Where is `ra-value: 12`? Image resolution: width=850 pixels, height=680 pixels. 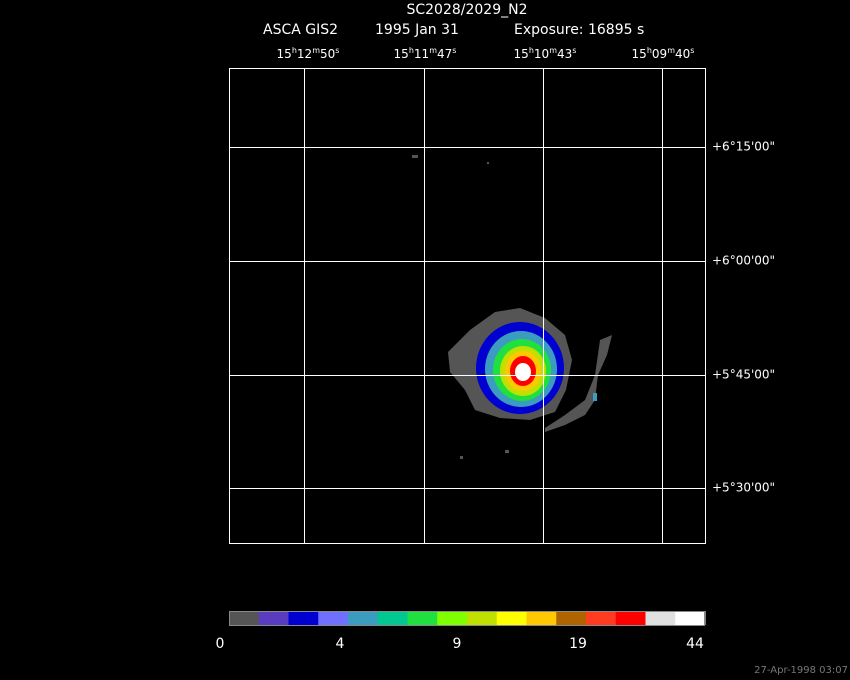 ra-value: 12 is located at coordinates (304, 54).